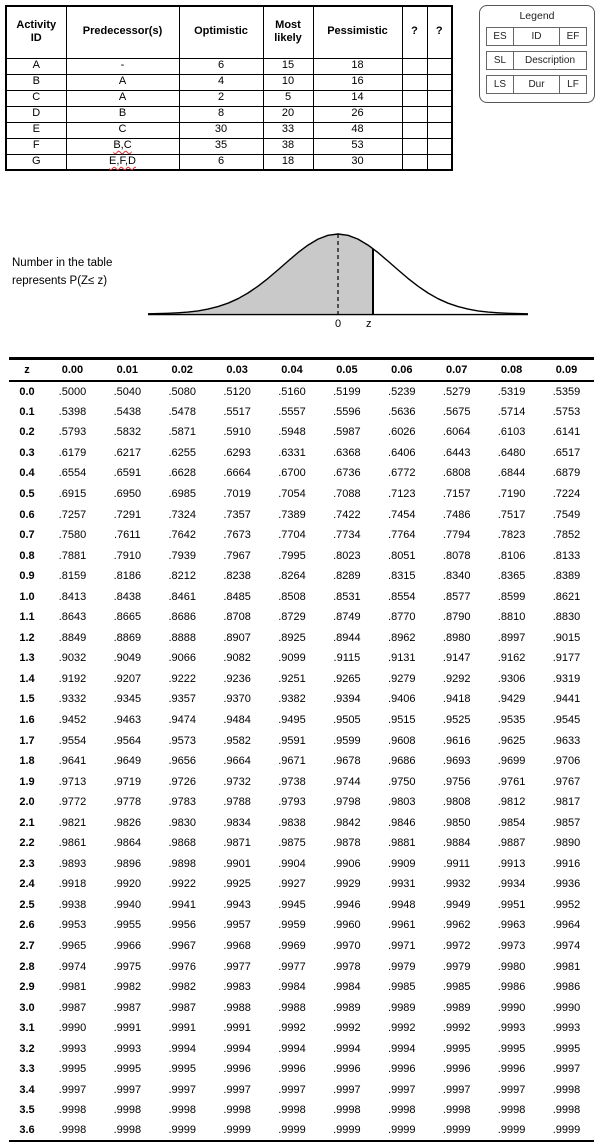 This screenshot has width=603, height=1146. Describe the element at coordinates (511, 720) in the screenshot. I see `probability-cell: .9535` at that location.